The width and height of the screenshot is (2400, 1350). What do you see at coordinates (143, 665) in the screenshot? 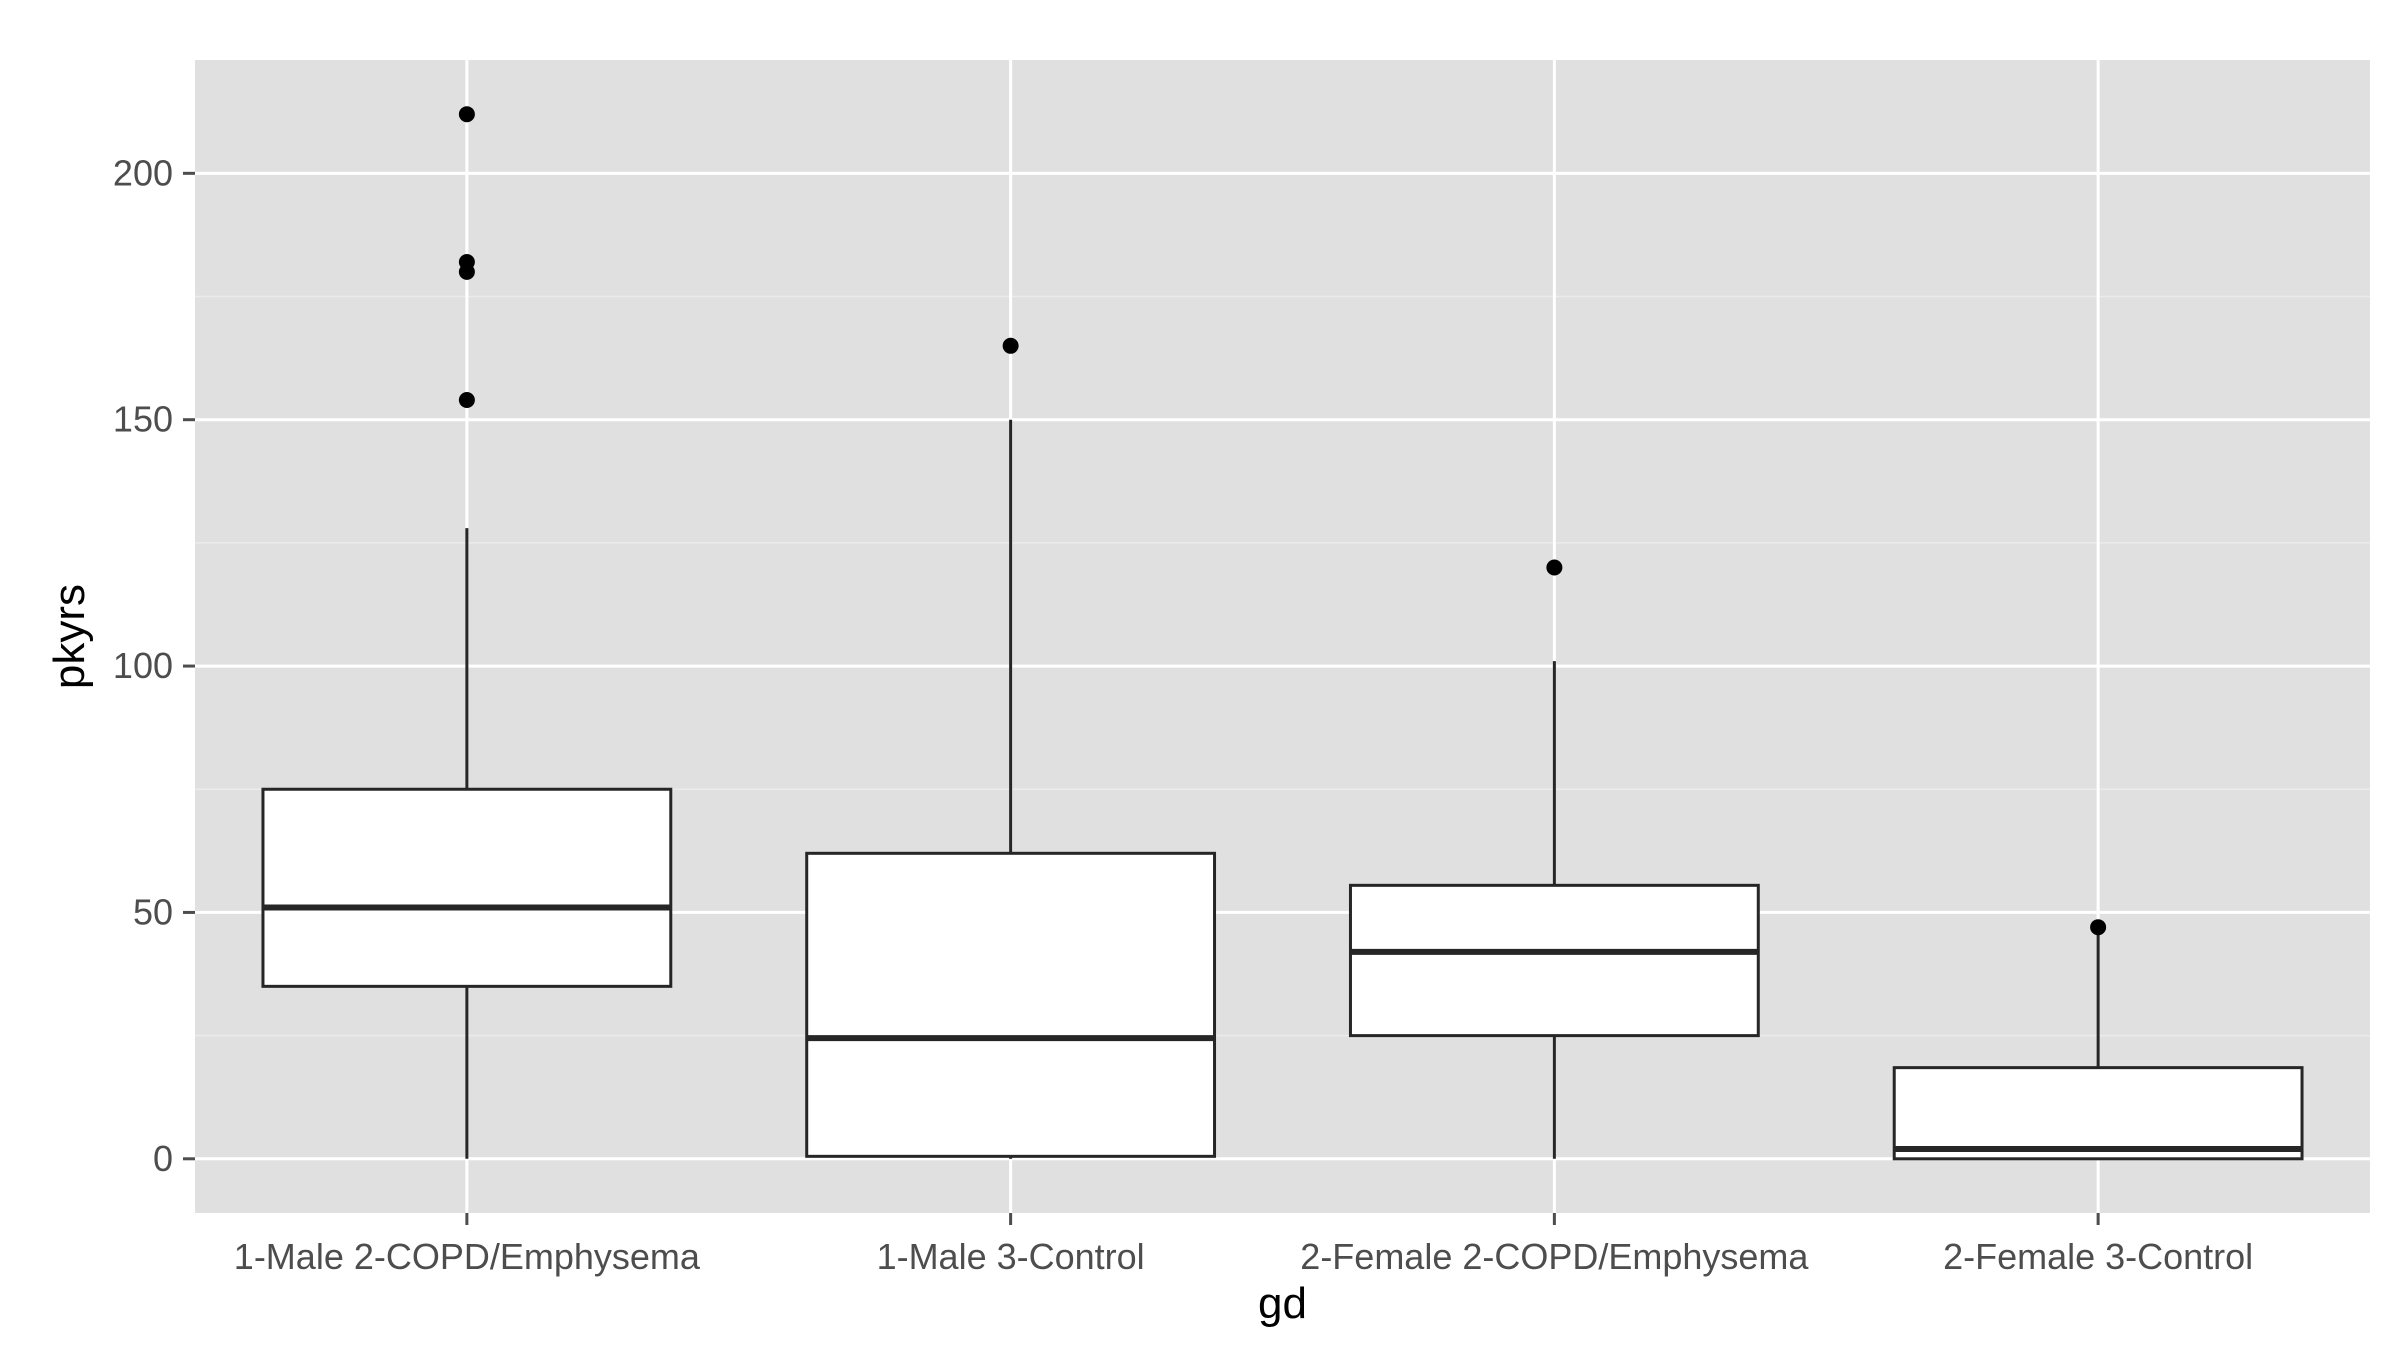
I see `y-tick-label: 100` at bounding box center [143, 665].